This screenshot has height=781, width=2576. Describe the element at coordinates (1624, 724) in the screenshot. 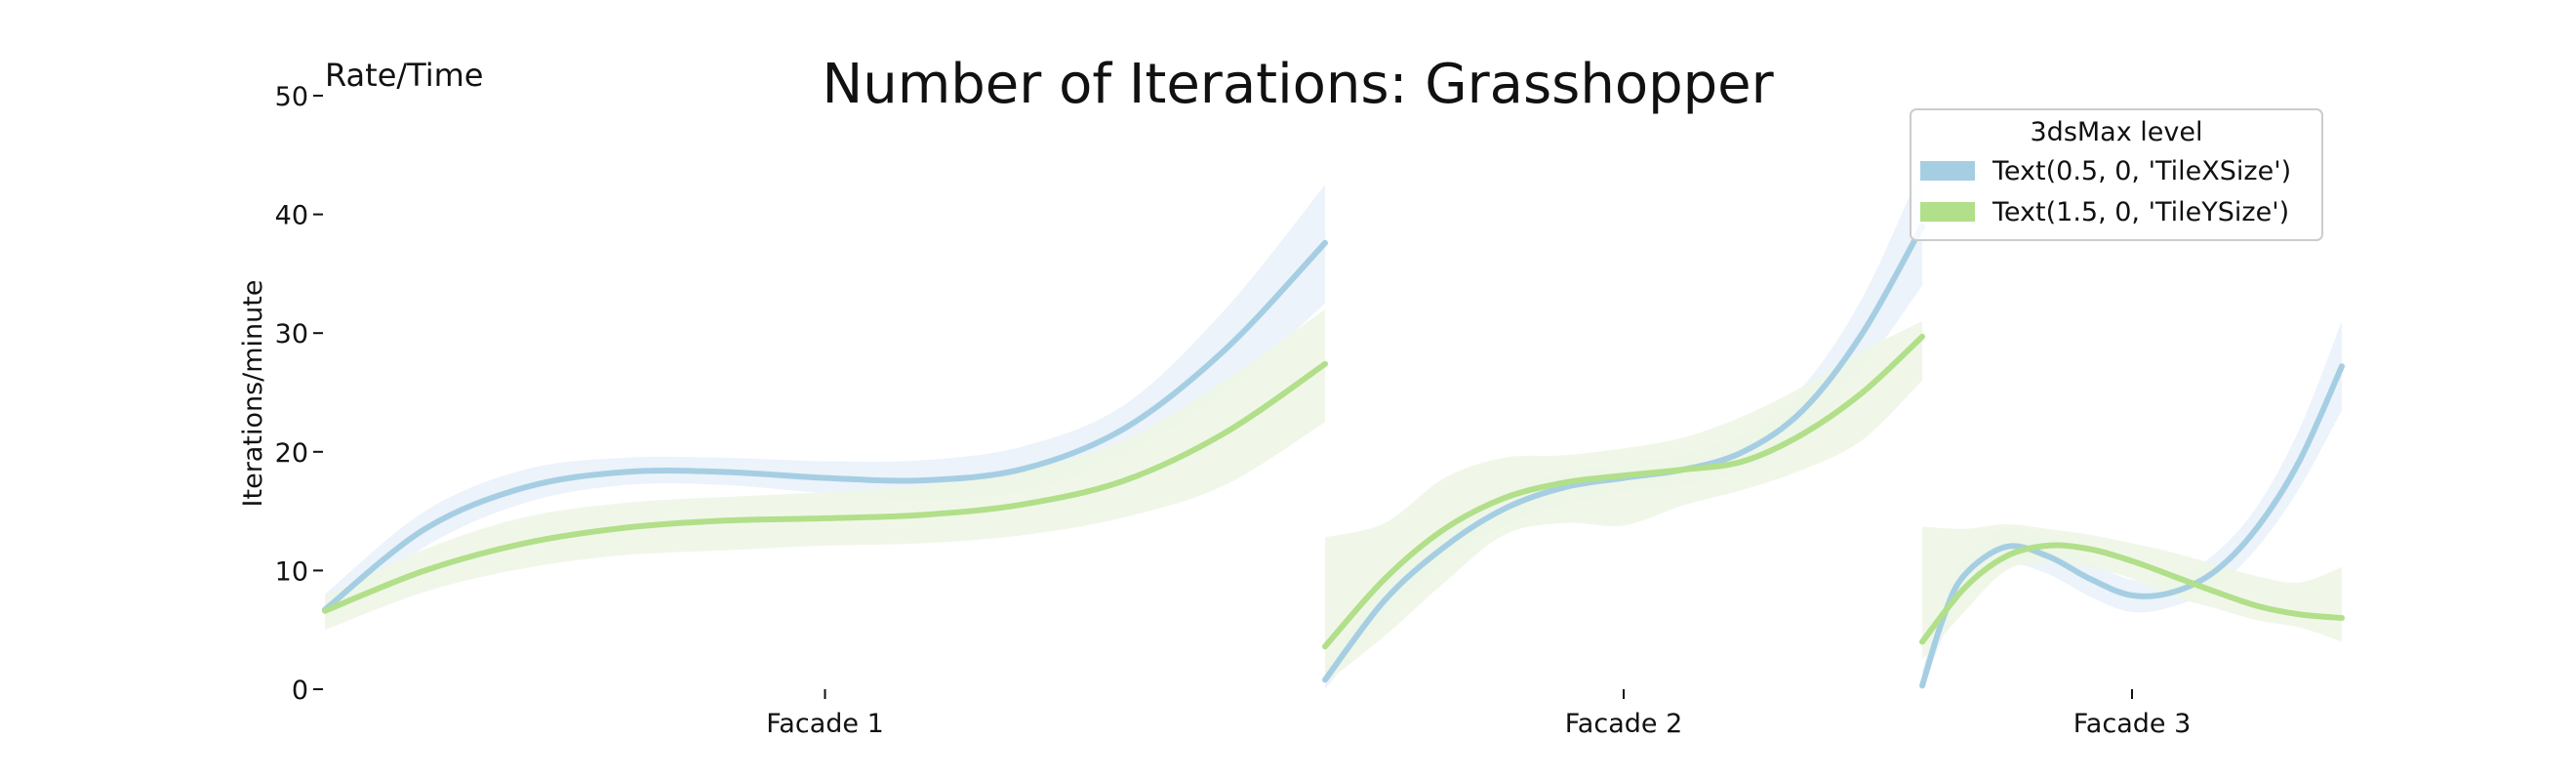

I see `x-tick-label: Facade 2` at that location.